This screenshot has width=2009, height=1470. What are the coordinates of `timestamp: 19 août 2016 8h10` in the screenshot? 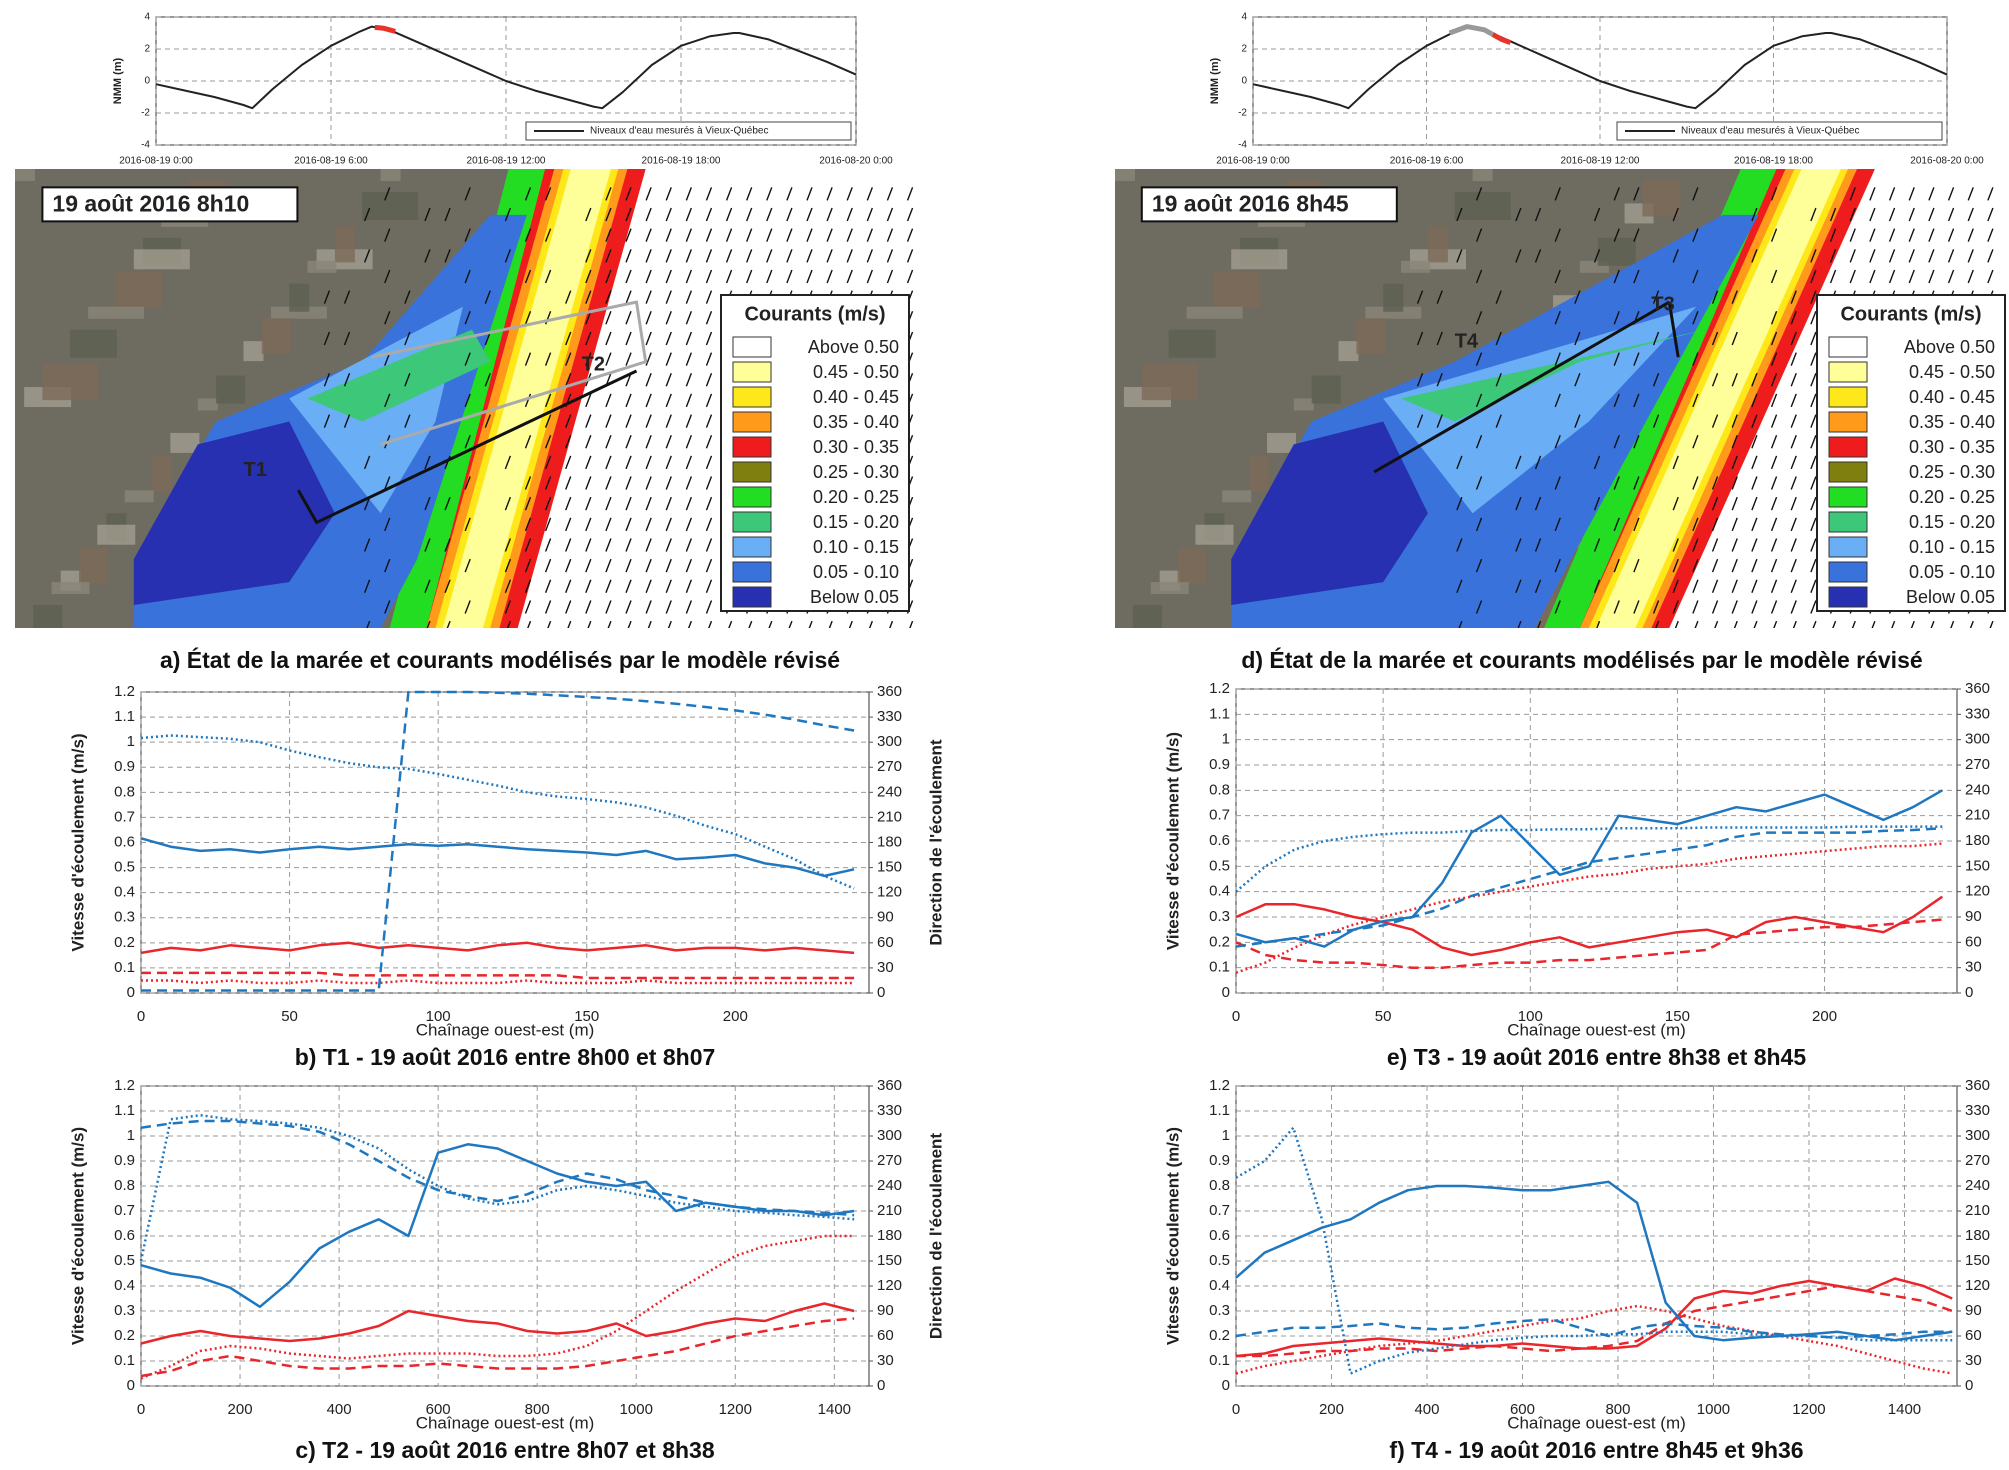 It's located at (150, 203).